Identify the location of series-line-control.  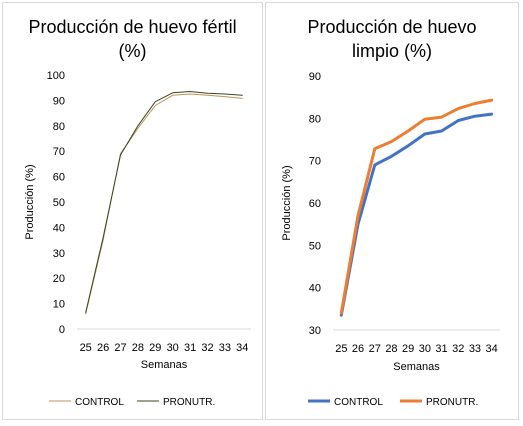
(416, 214).